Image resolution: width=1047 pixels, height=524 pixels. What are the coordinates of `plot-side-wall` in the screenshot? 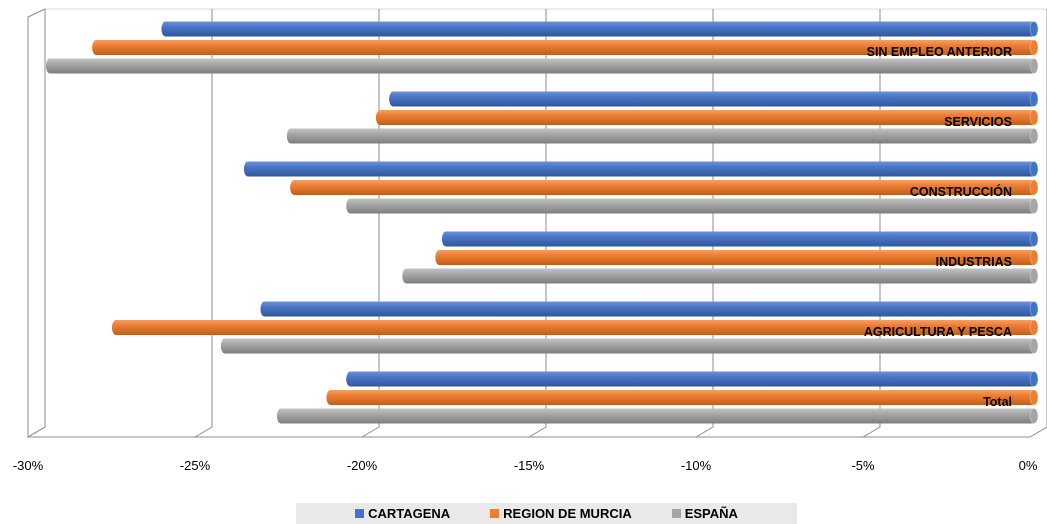 It's located at (36, 223).